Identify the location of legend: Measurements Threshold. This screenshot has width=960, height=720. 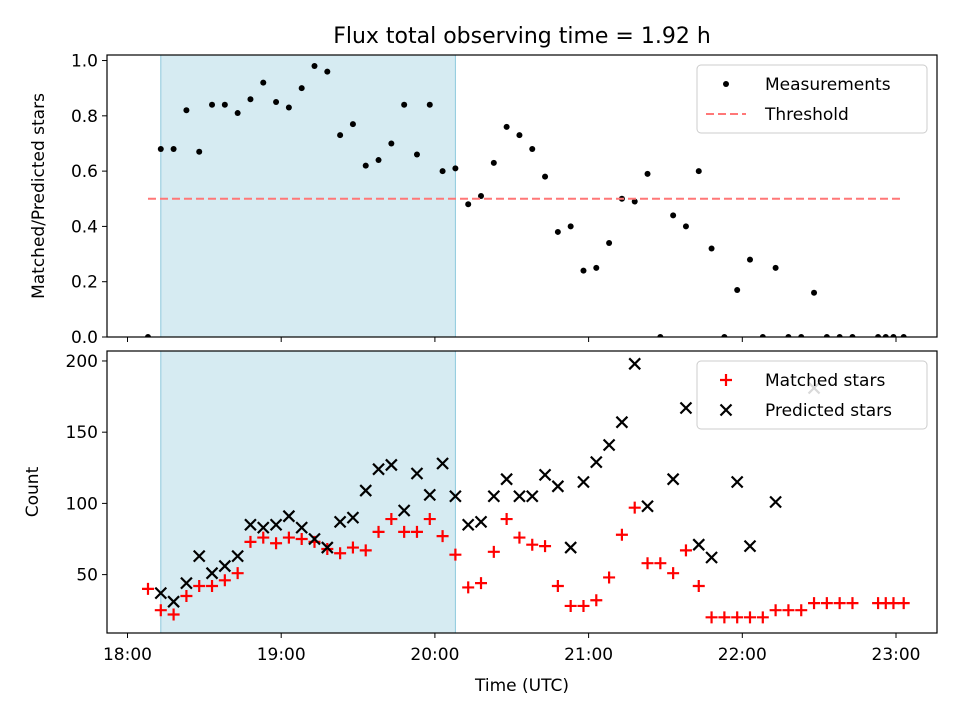
(812, 99).